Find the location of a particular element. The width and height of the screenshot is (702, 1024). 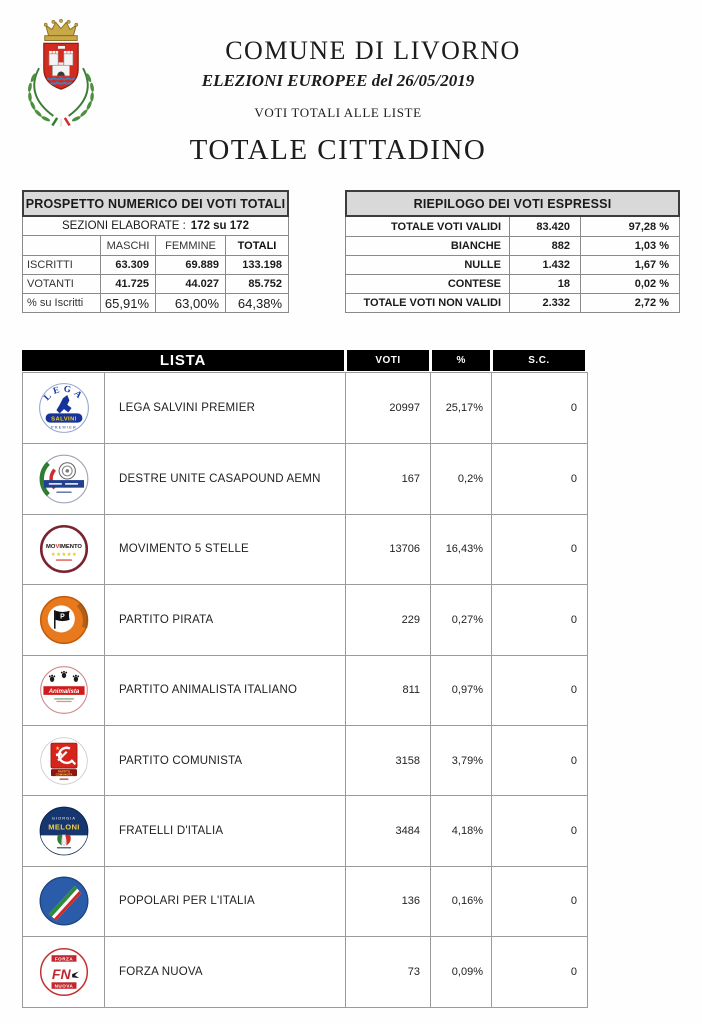

party-votes: 811 is located at coordinates (388, 689).